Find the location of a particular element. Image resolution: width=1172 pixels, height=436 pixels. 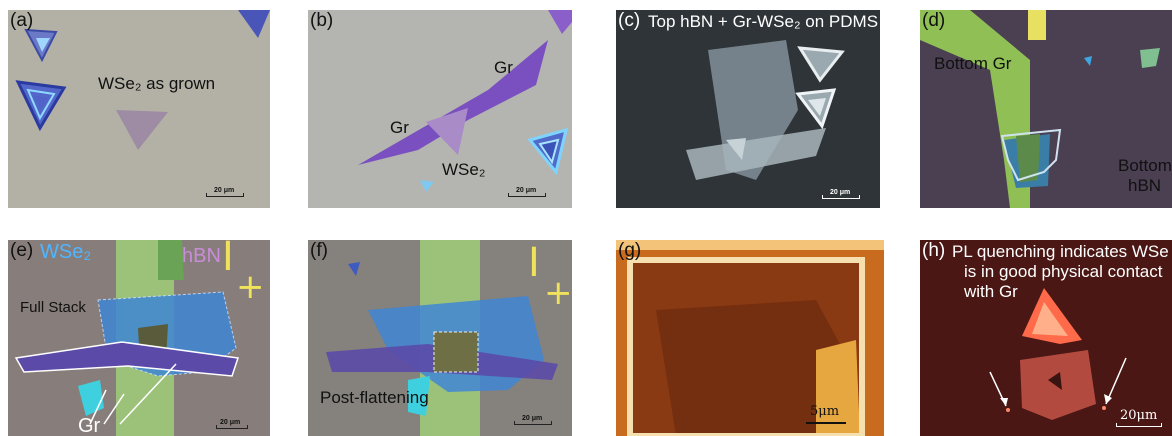

panel-a-image is located at coordinates (139, 109).